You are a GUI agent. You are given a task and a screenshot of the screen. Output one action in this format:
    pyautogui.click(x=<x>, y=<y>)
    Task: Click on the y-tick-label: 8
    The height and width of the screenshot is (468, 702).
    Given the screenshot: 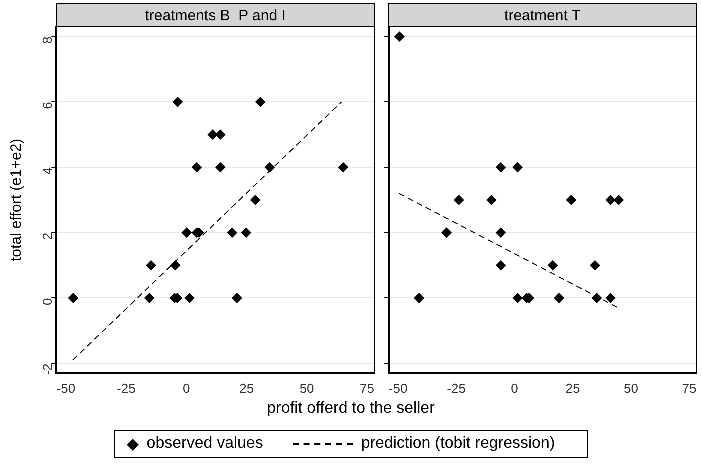 What is the action you would take?
    pyautogui.click(x=48, y=40)
    